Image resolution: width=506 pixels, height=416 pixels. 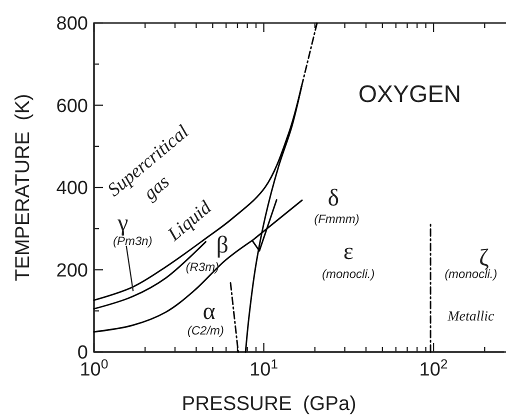 I want to click on x-axis-title: PRESSURE (GPa), so click(x=269, y=404).